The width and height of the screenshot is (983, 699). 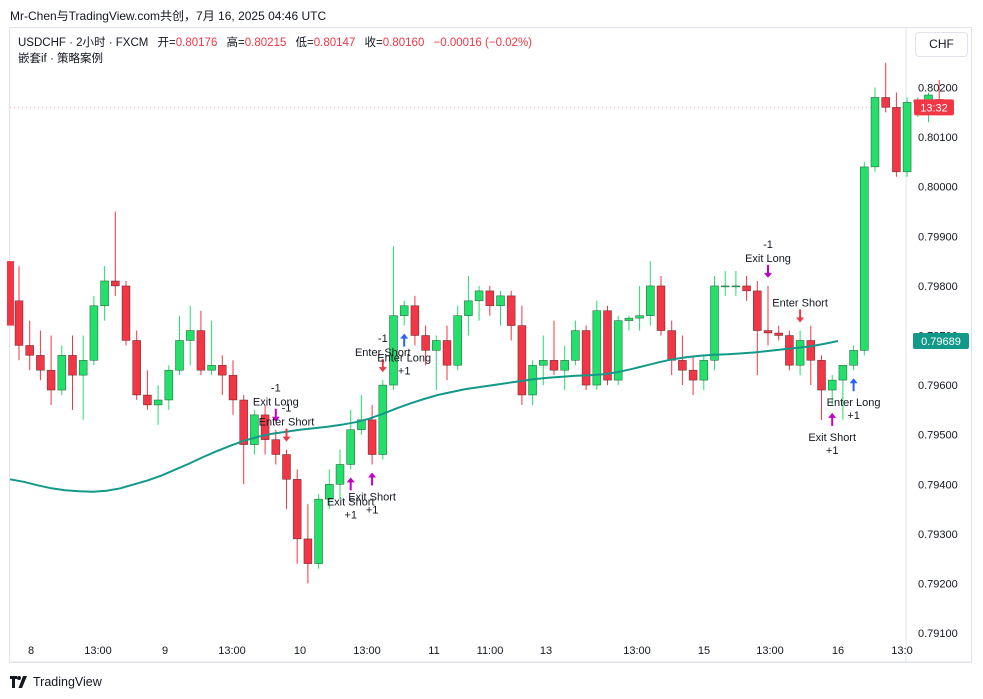 I want to click on y-tick-label: 0.79900, so click(x=938, y=237).